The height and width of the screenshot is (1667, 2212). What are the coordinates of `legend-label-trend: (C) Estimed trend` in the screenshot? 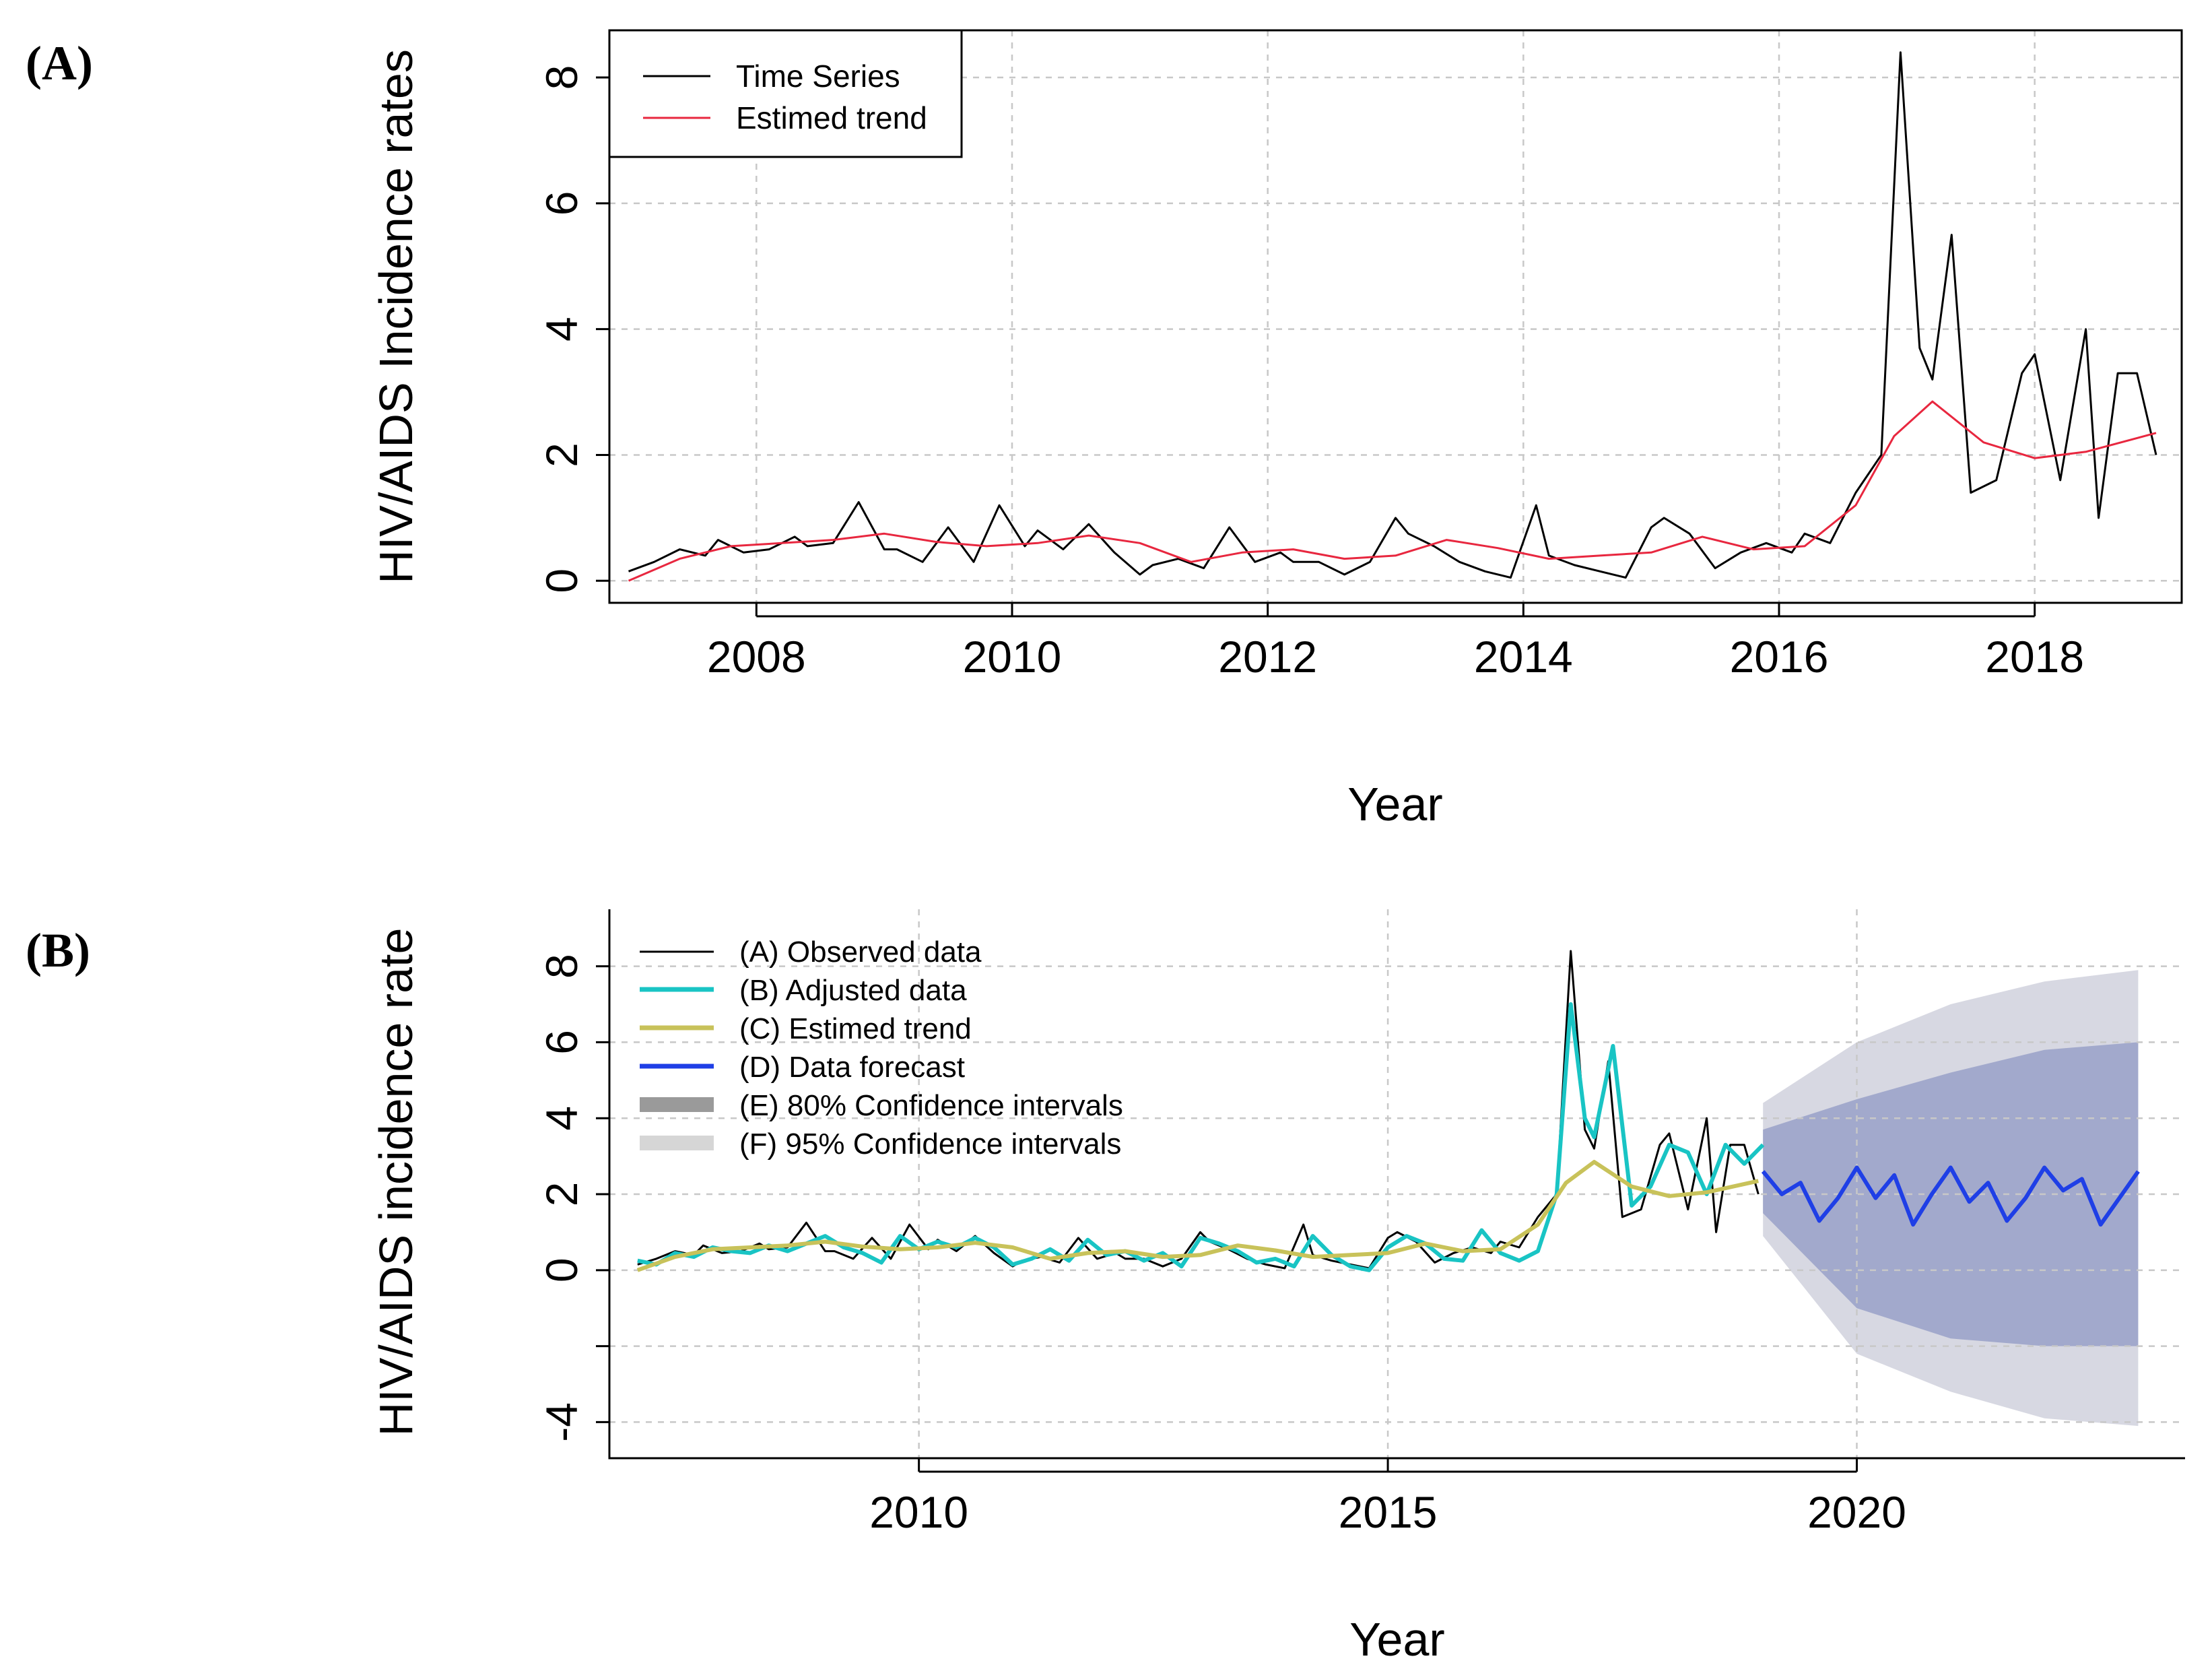 It's located at (855, 1028).